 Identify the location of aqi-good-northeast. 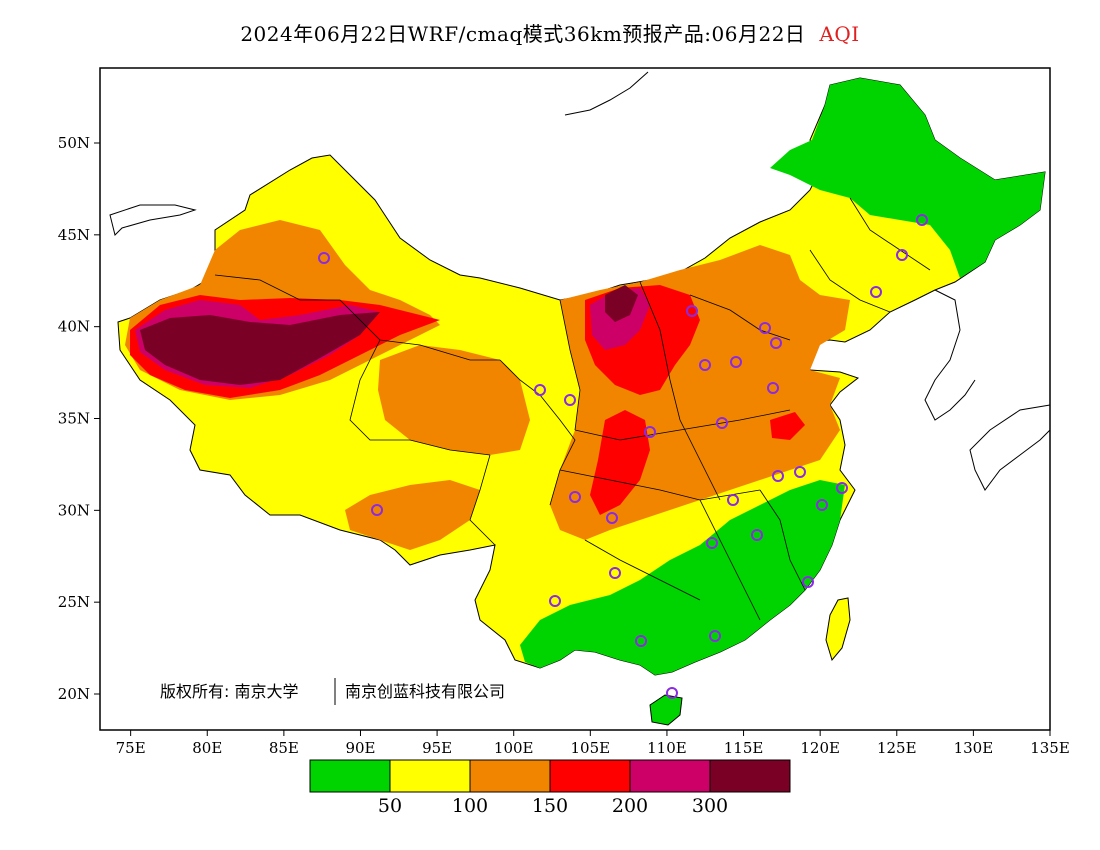
(907, 178).